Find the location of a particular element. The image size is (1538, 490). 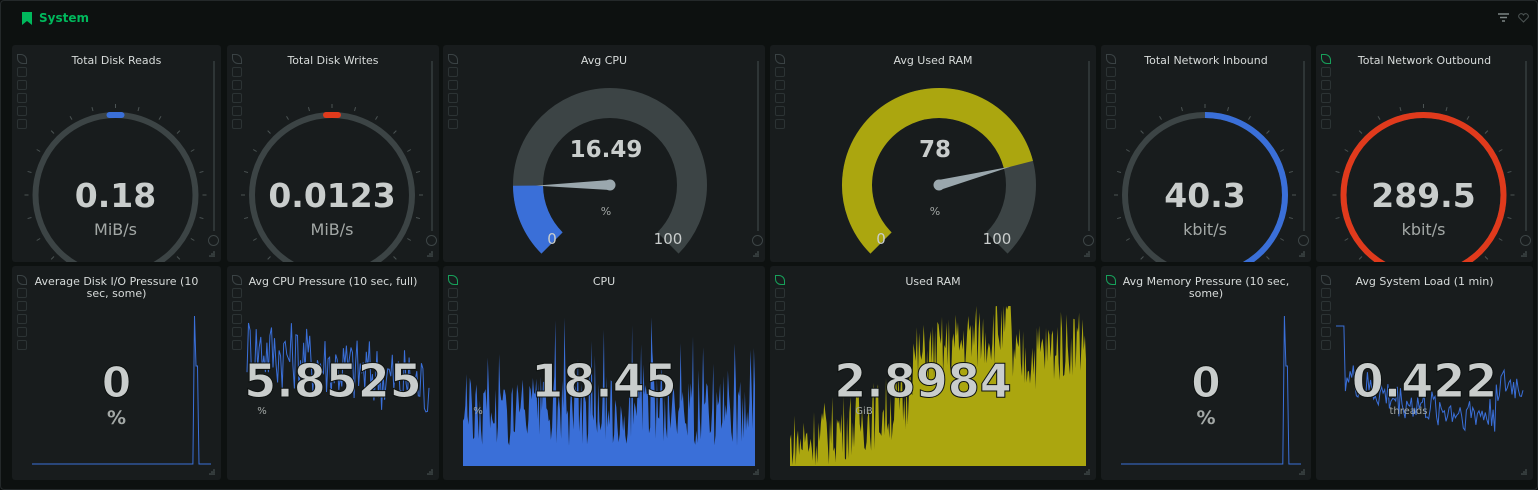

panel-title: Total Network Outbound is located at coordinates (1424, 60).